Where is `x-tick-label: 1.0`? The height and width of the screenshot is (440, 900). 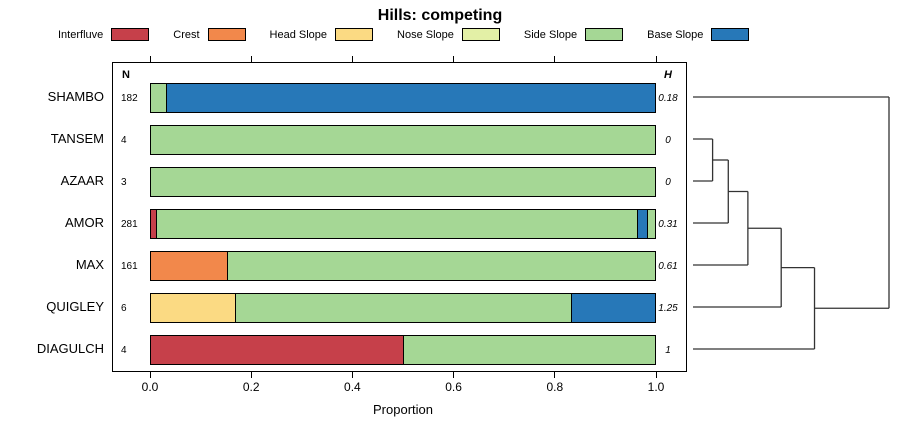 x-tick-label: 1.0 is located at coordinates (656, 387).